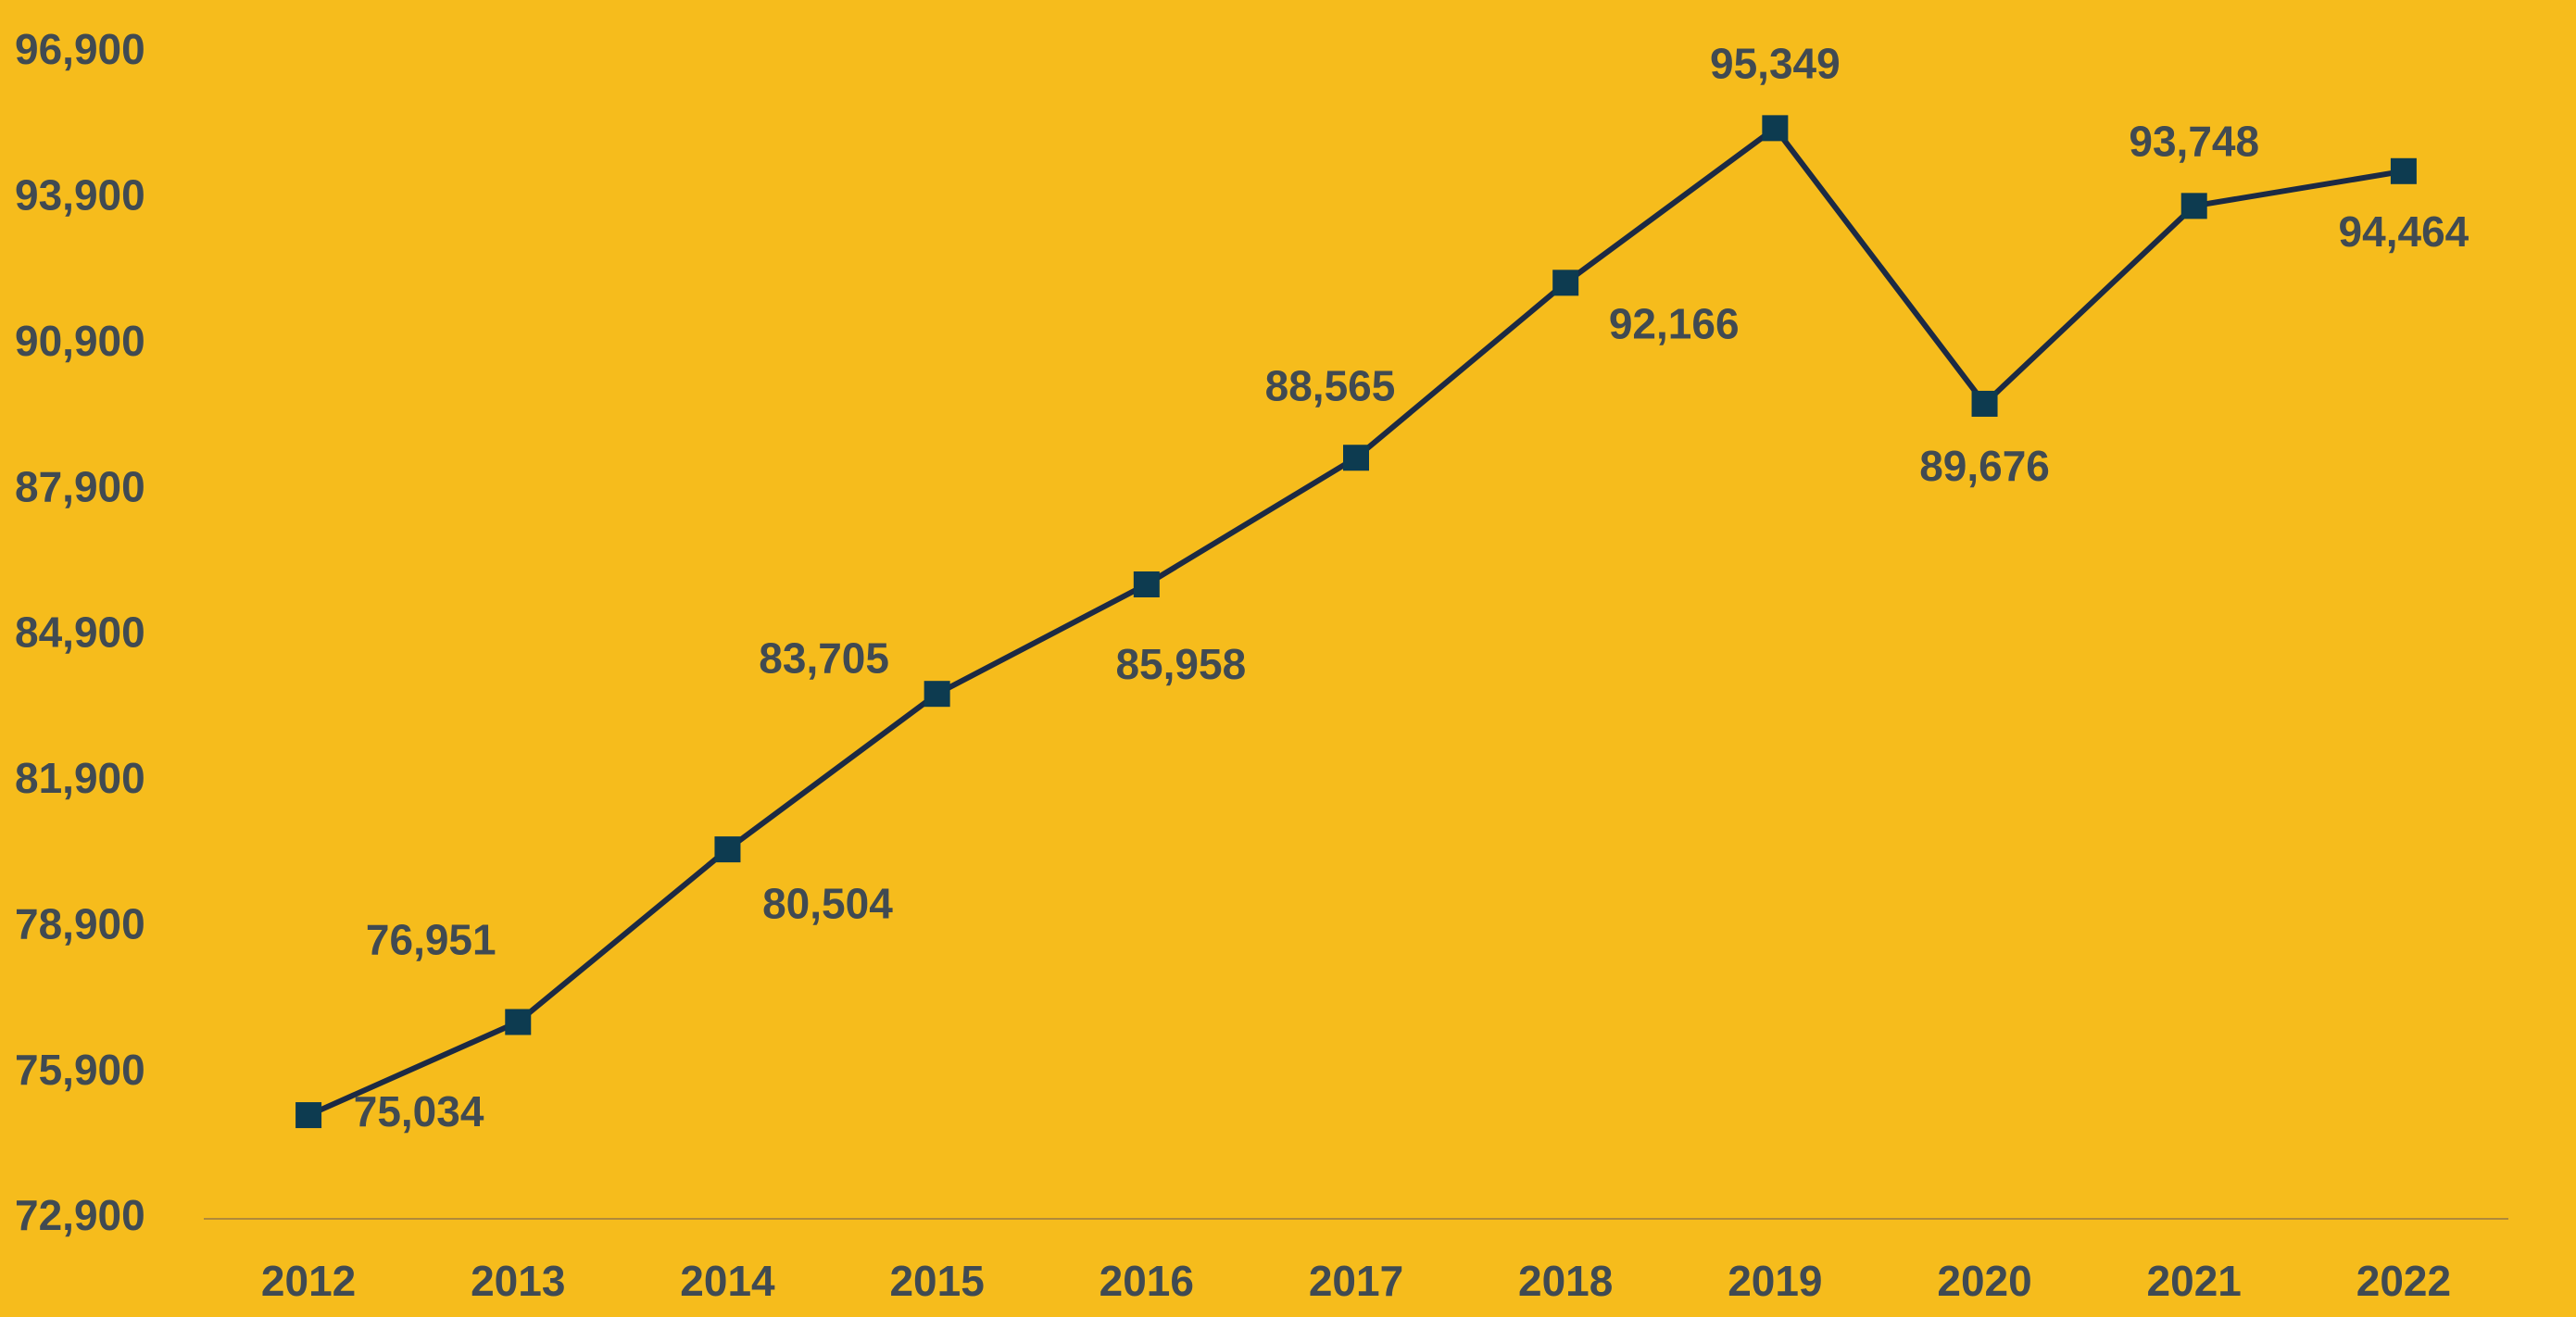 Image resolution: width=2576 pixels, height=1317 pixels. Describe the element at coordinates (824, 657) in the screenshot. I see `data-label: 83,705` at that location.